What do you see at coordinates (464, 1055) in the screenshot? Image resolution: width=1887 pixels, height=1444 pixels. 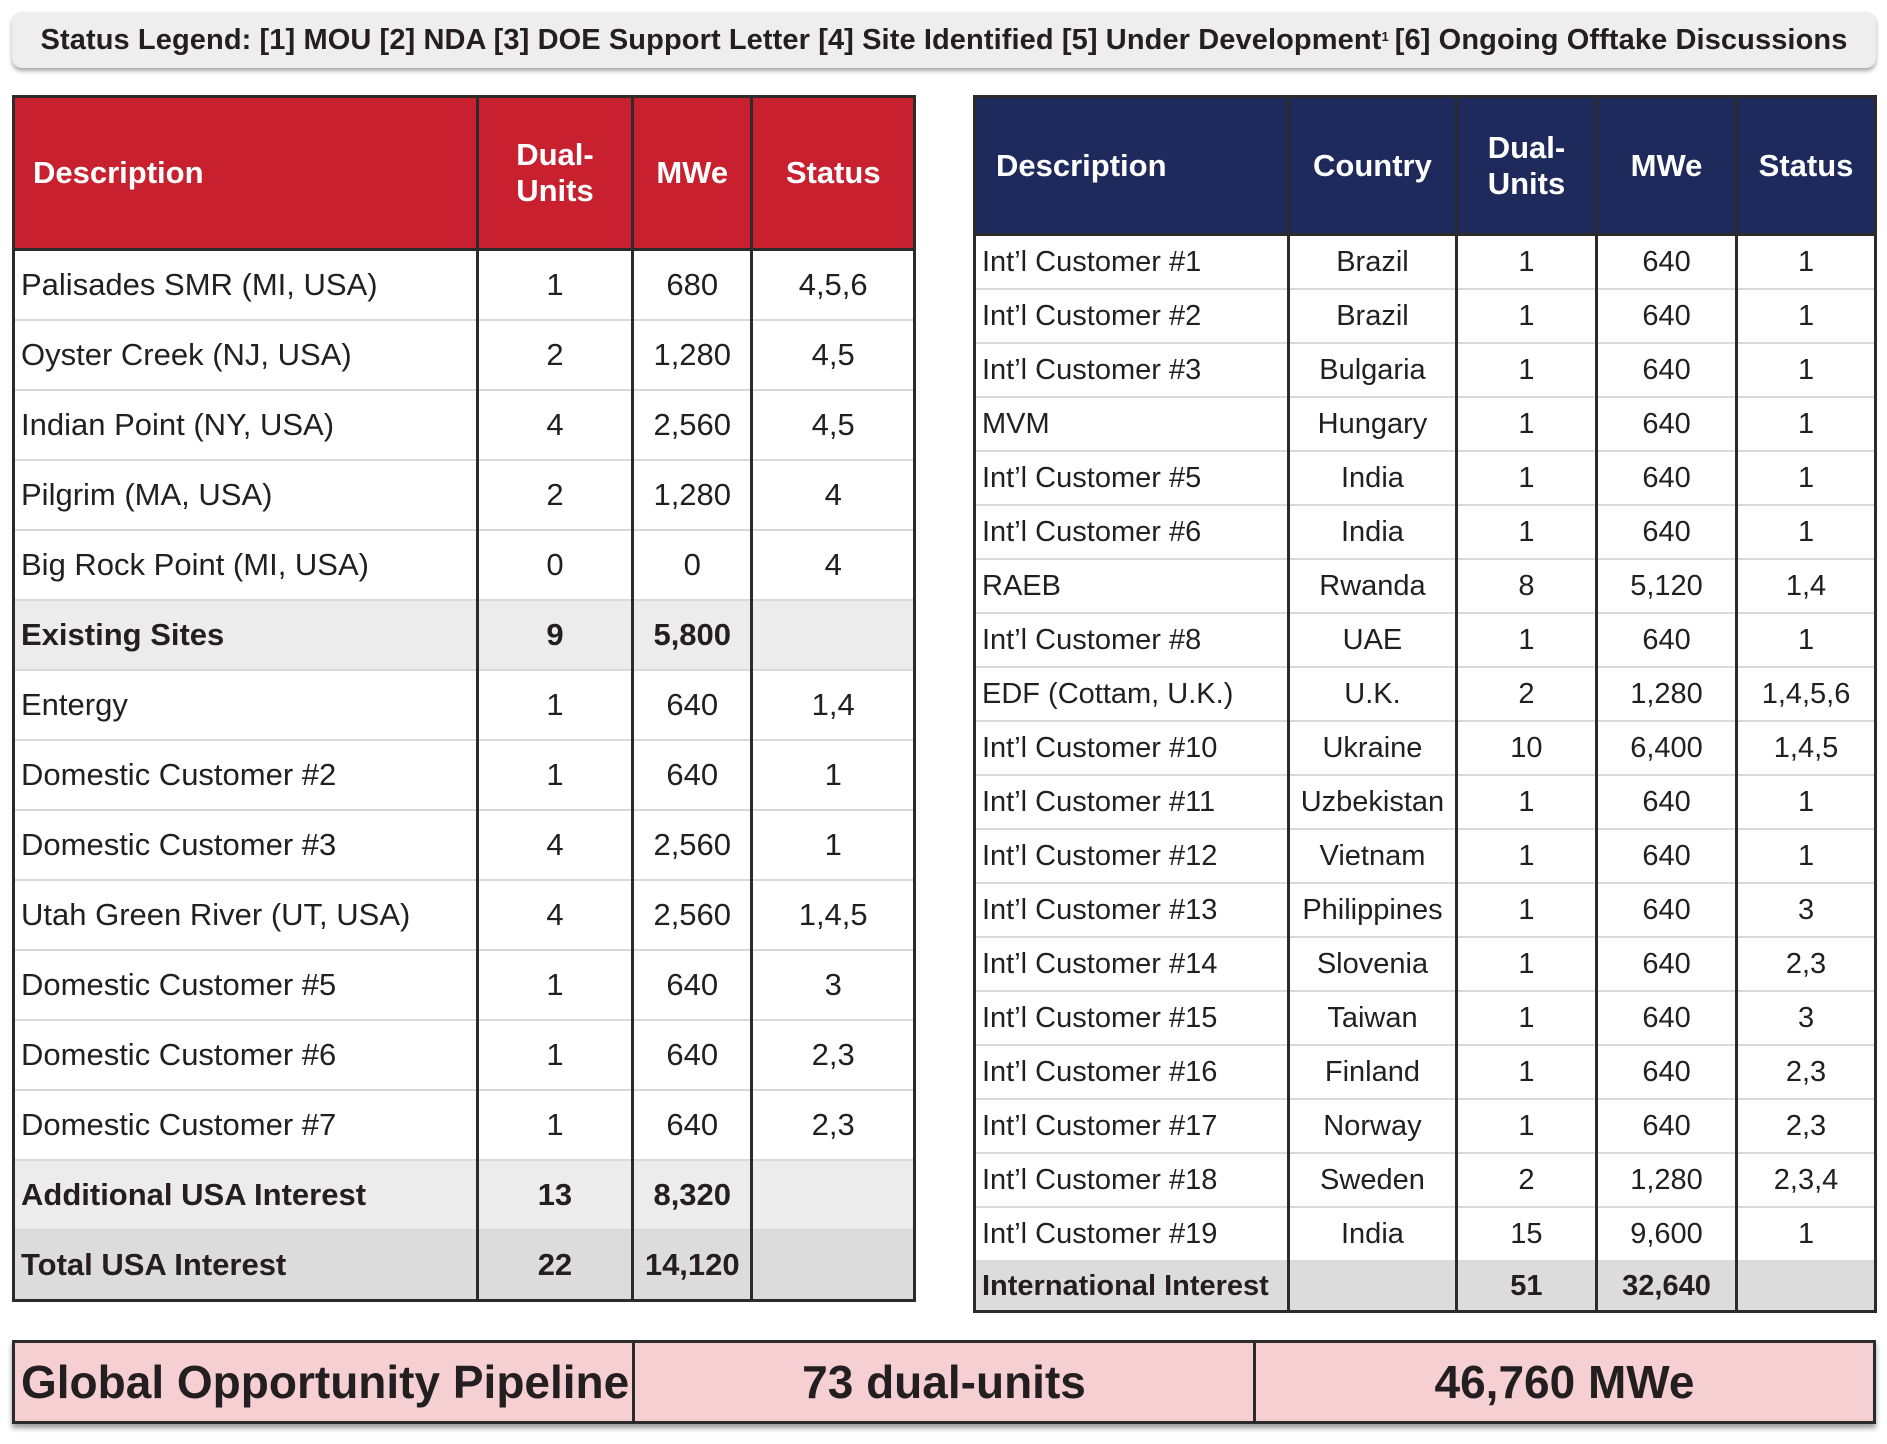 I see `table-row: Domestic Customer #6 1 640 2,3` at bounding box center [464, 1055].